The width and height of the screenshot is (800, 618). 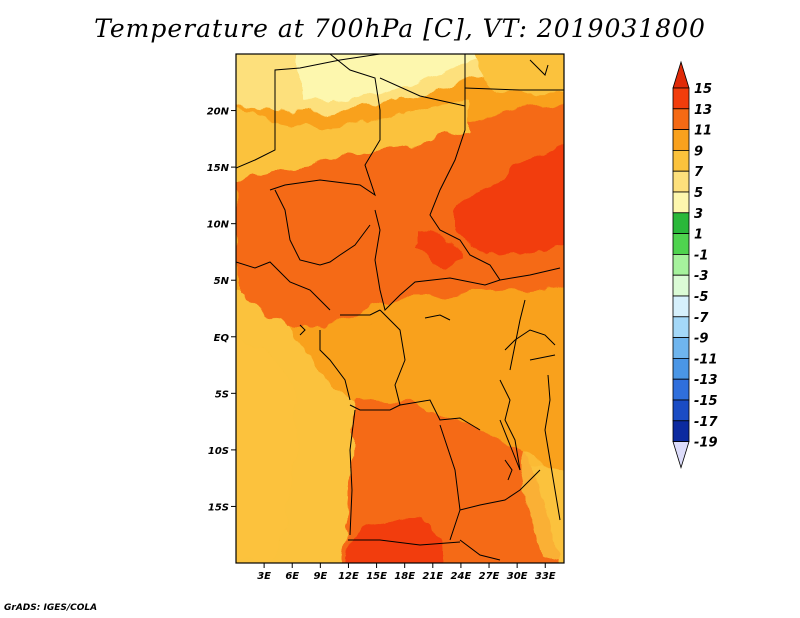 I want to click on grads-credit: GrADS: IGES/COLA, so click(x=51, y=608).